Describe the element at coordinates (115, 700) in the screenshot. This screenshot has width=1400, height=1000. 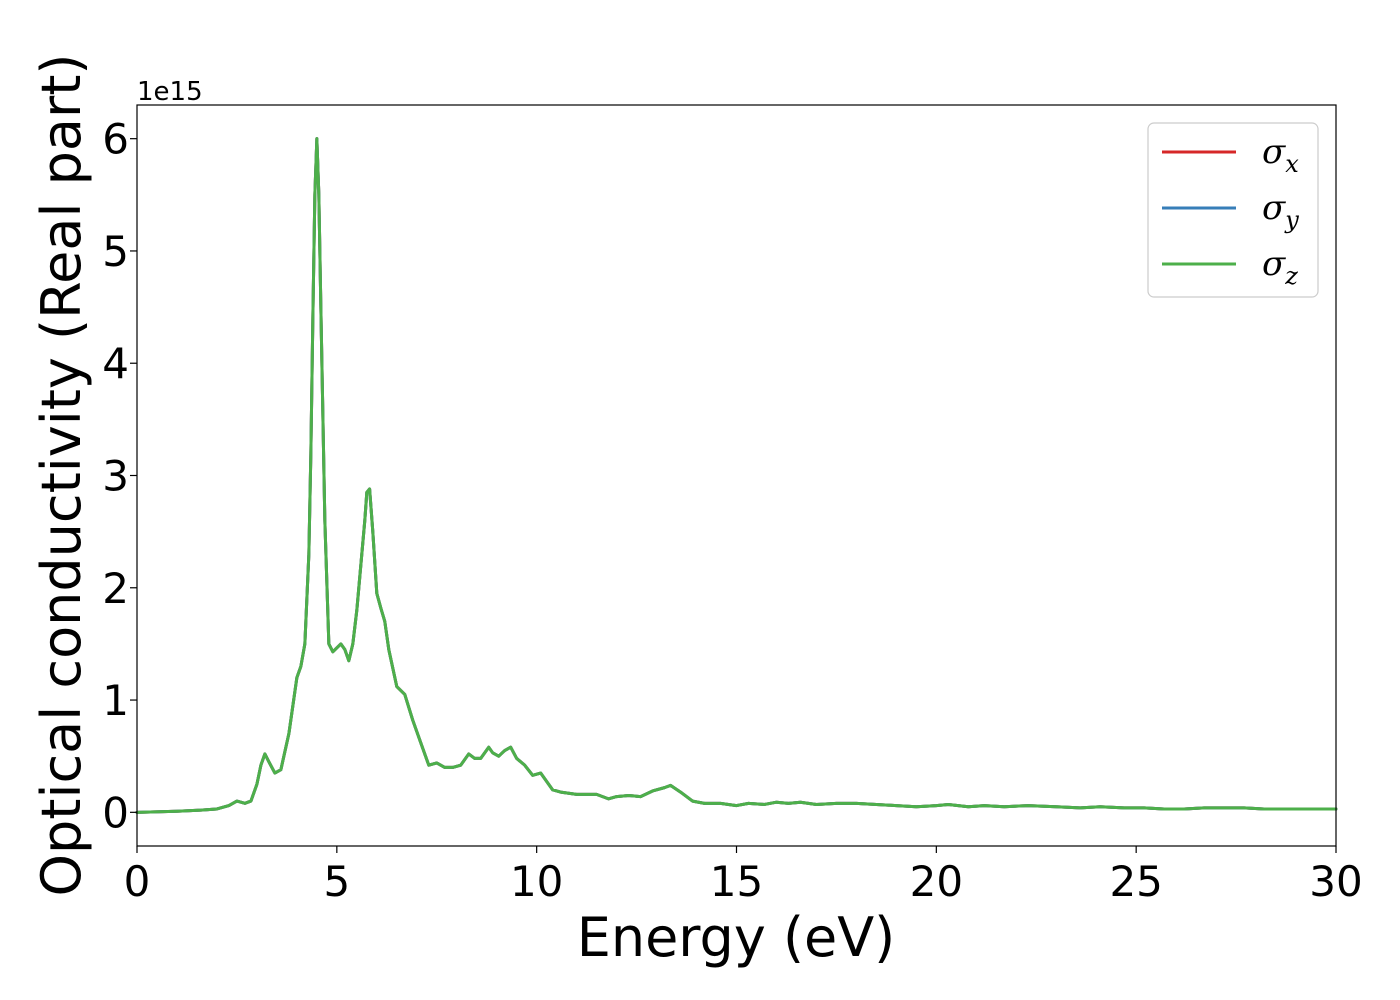
I see `y-tick-label: 1` at that location.